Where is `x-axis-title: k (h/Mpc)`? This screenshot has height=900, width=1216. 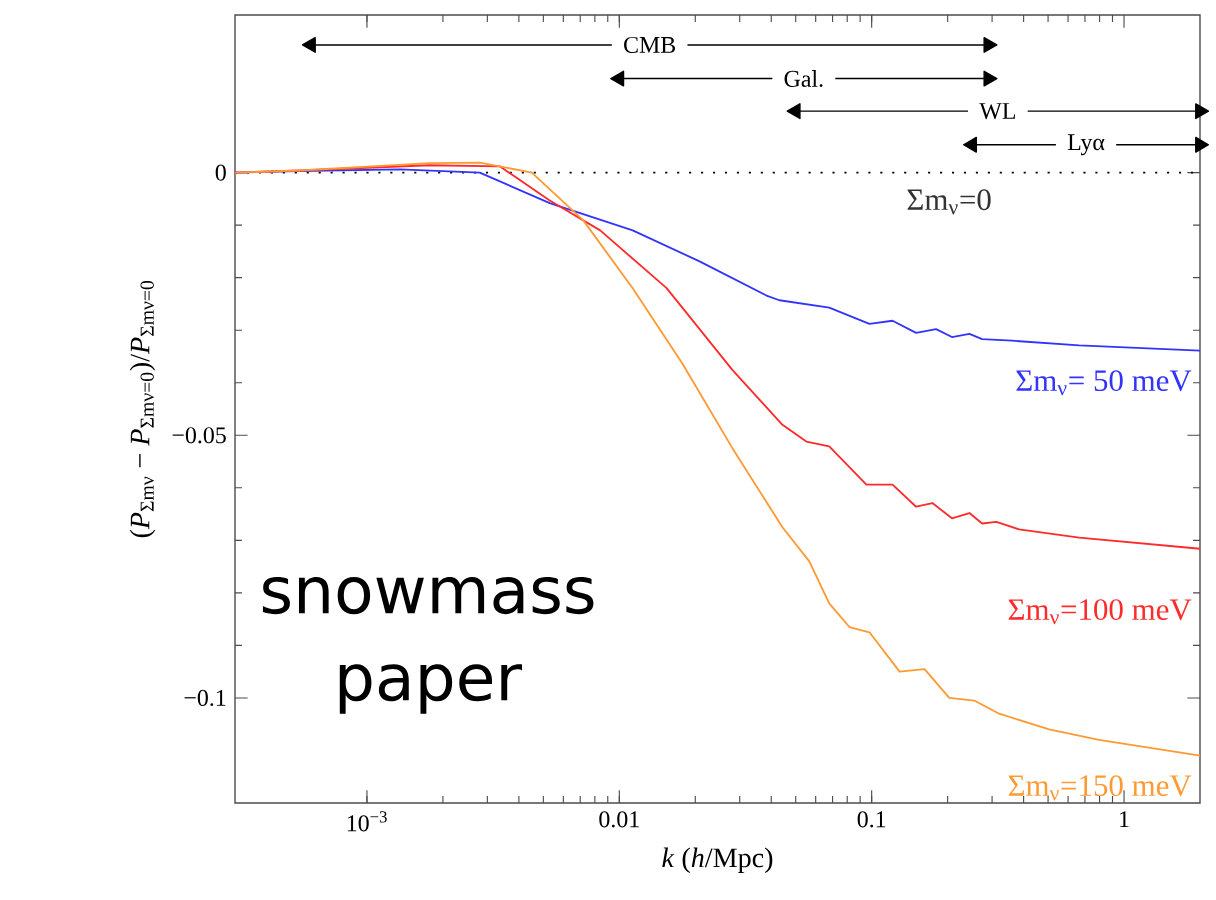 x-axis-title: k (h/Mpc) is located at coordinates (717, 860).